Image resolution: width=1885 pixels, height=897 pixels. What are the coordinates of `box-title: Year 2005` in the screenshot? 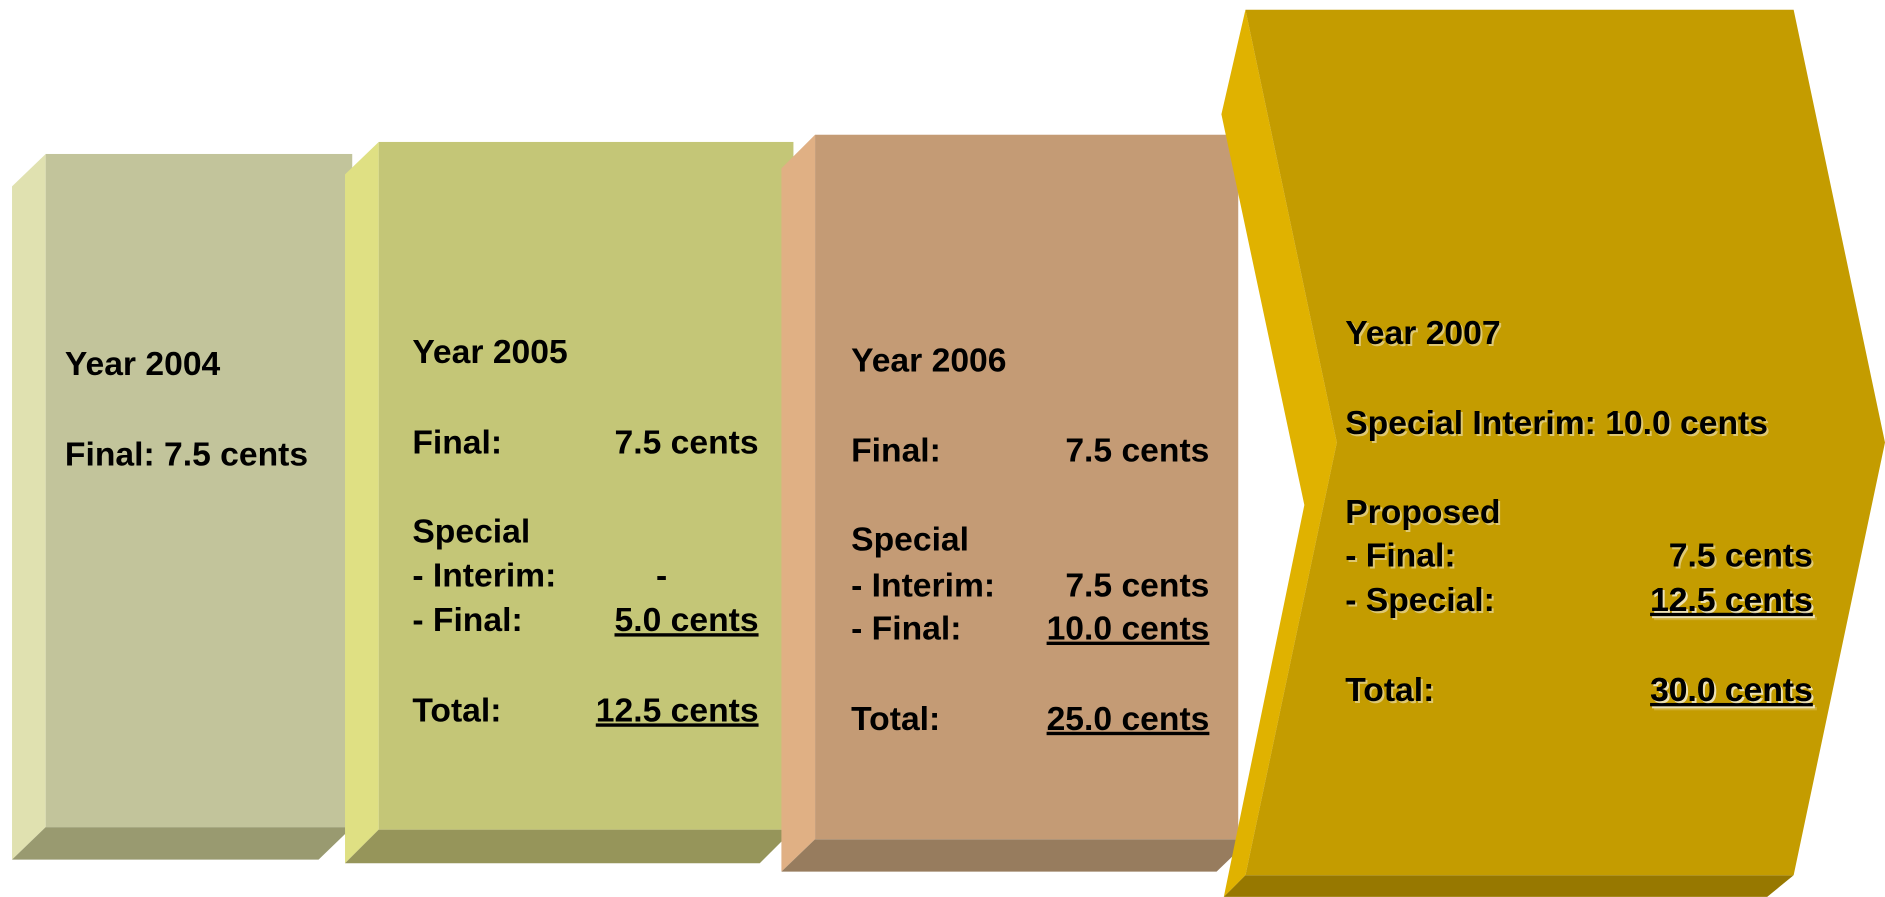 It's located at (489, 352).